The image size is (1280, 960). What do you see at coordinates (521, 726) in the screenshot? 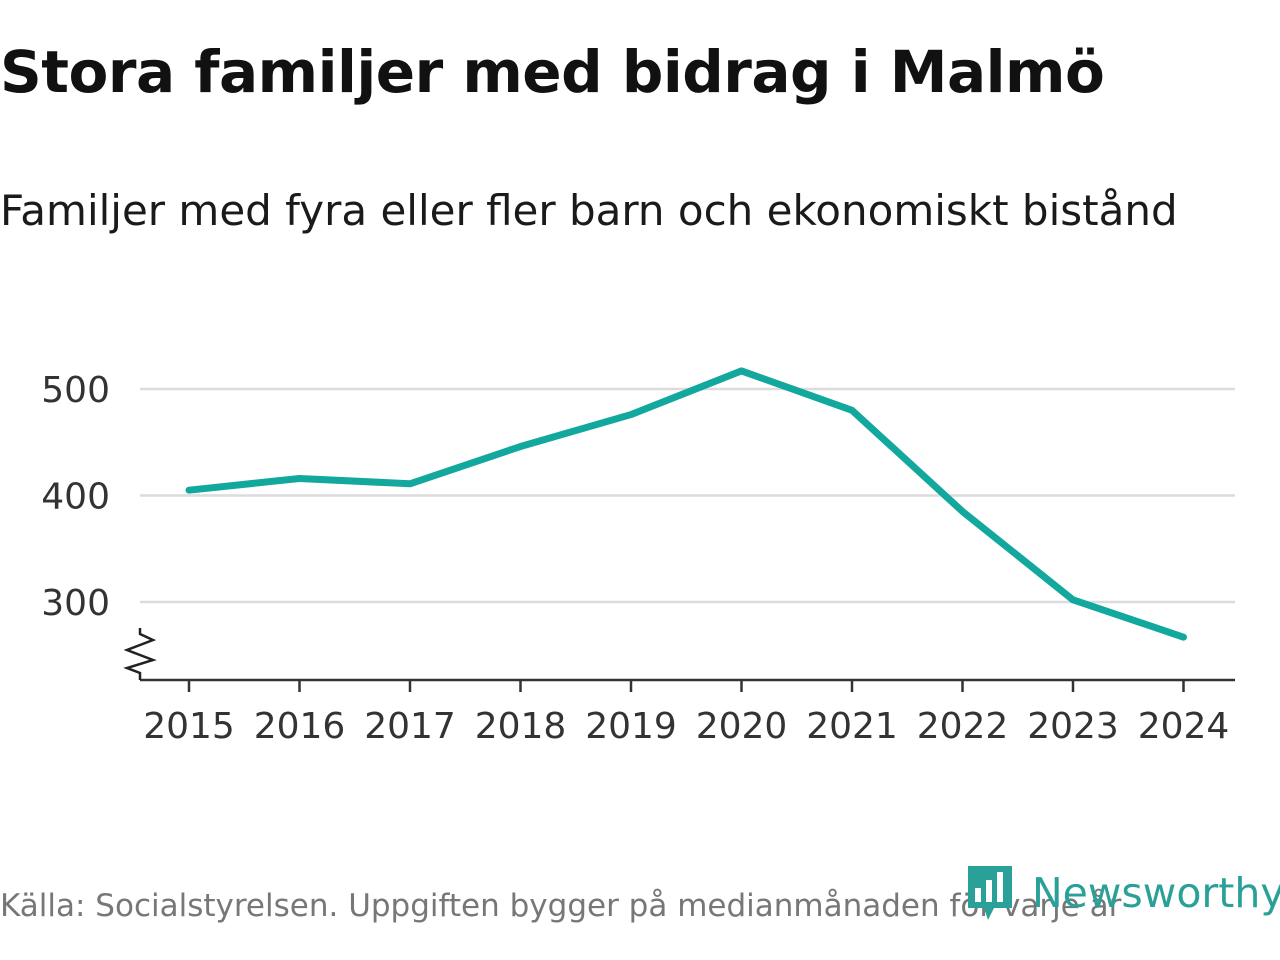
I see `x-tick-label: 2018` at bounding box center [521, 726].